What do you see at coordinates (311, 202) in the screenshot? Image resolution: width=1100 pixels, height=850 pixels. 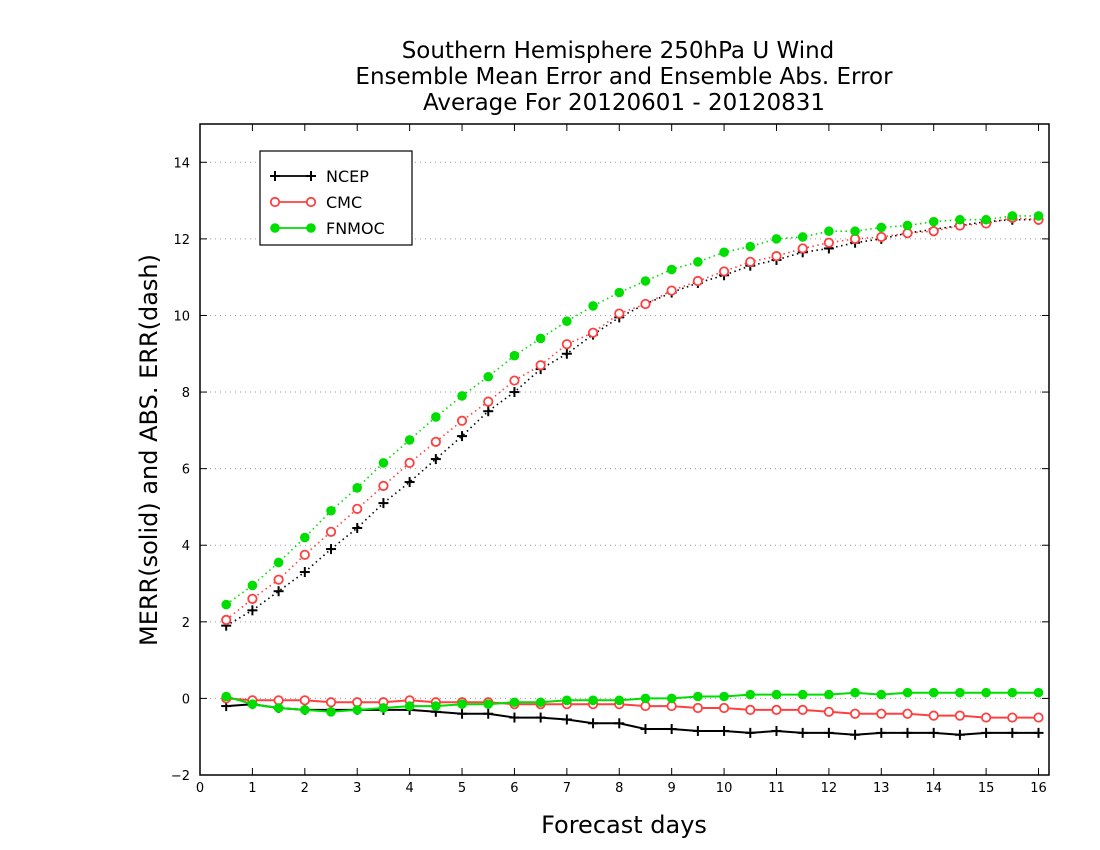 I see `legend-marker-cmc-right` at bounding box center [311, 202].